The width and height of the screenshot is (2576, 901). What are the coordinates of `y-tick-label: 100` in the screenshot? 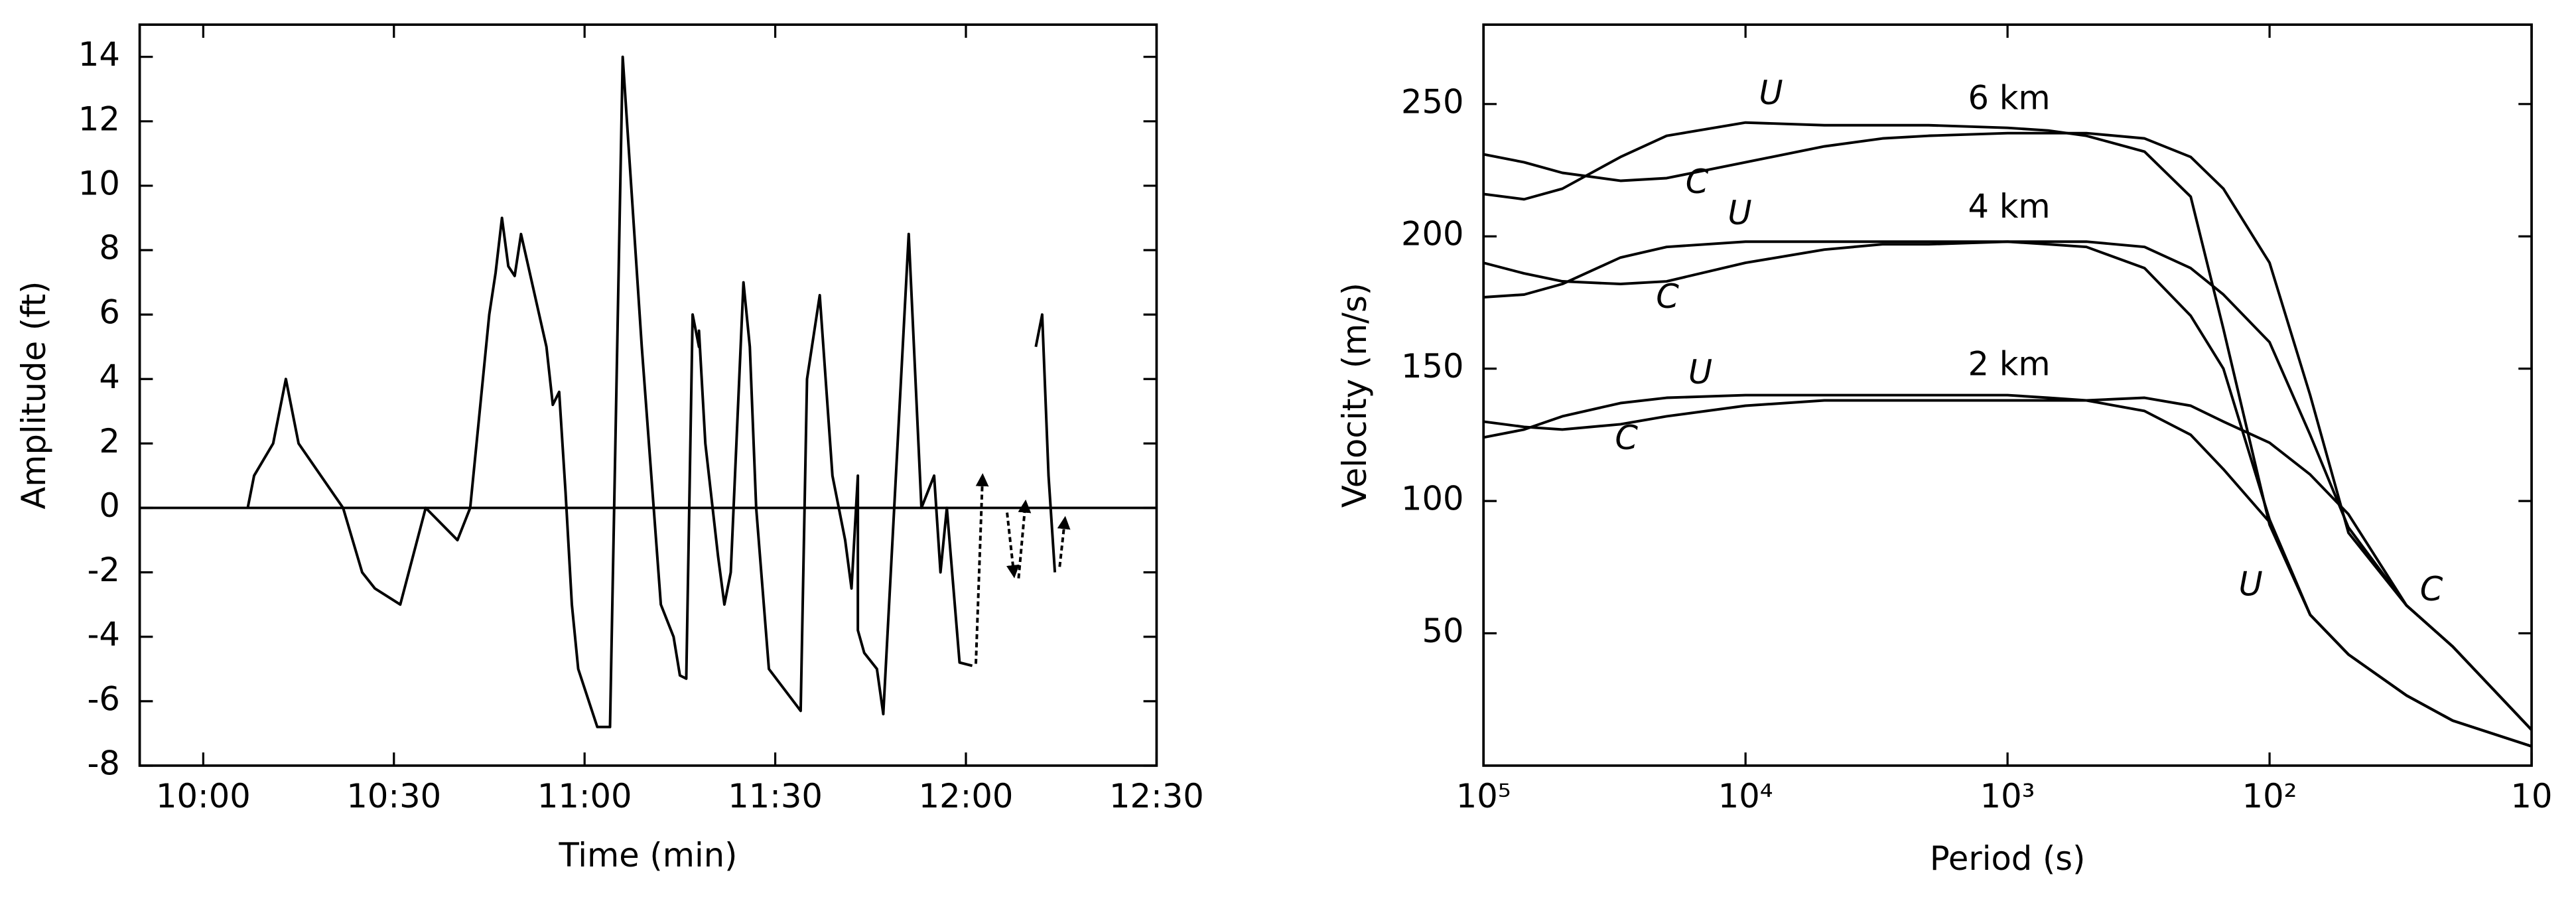 It's located at (1432, 499).